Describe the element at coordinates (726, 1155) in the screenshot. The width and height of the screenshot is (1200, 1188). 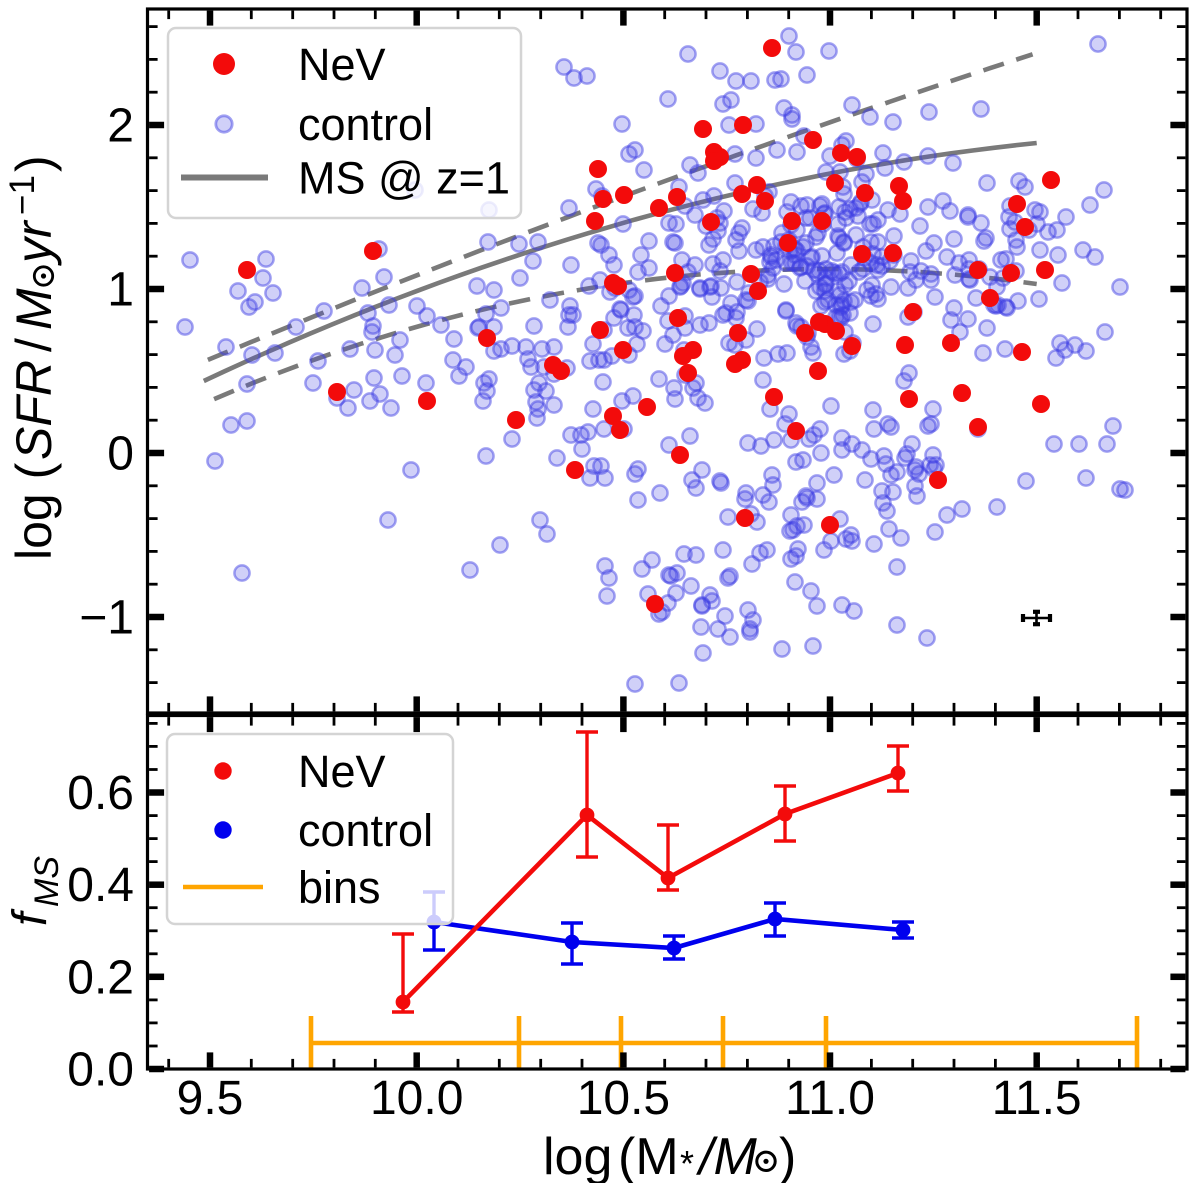
I see `svg-text: /M` at that location.